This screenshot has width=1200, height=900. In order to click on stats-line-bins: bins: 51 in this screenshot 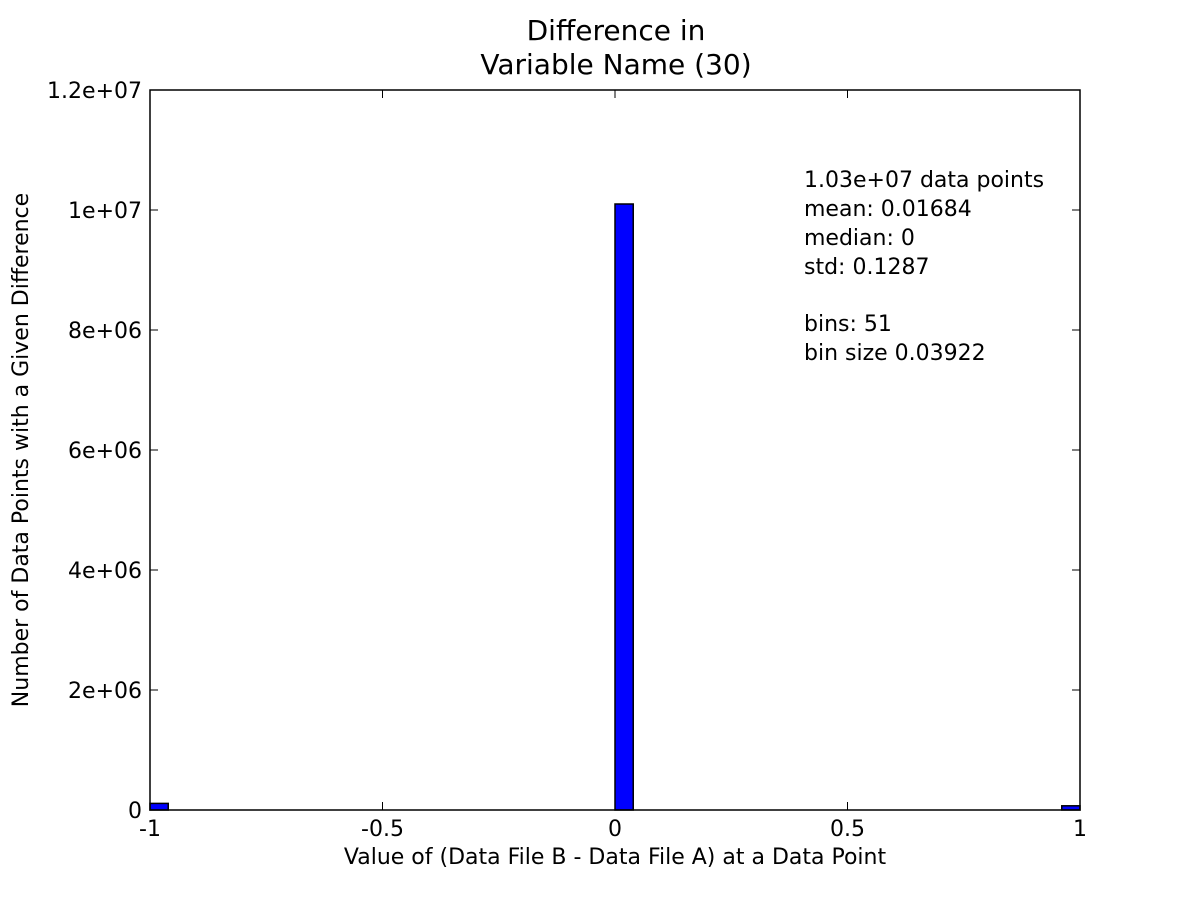, I will do `click(848, 324)`.